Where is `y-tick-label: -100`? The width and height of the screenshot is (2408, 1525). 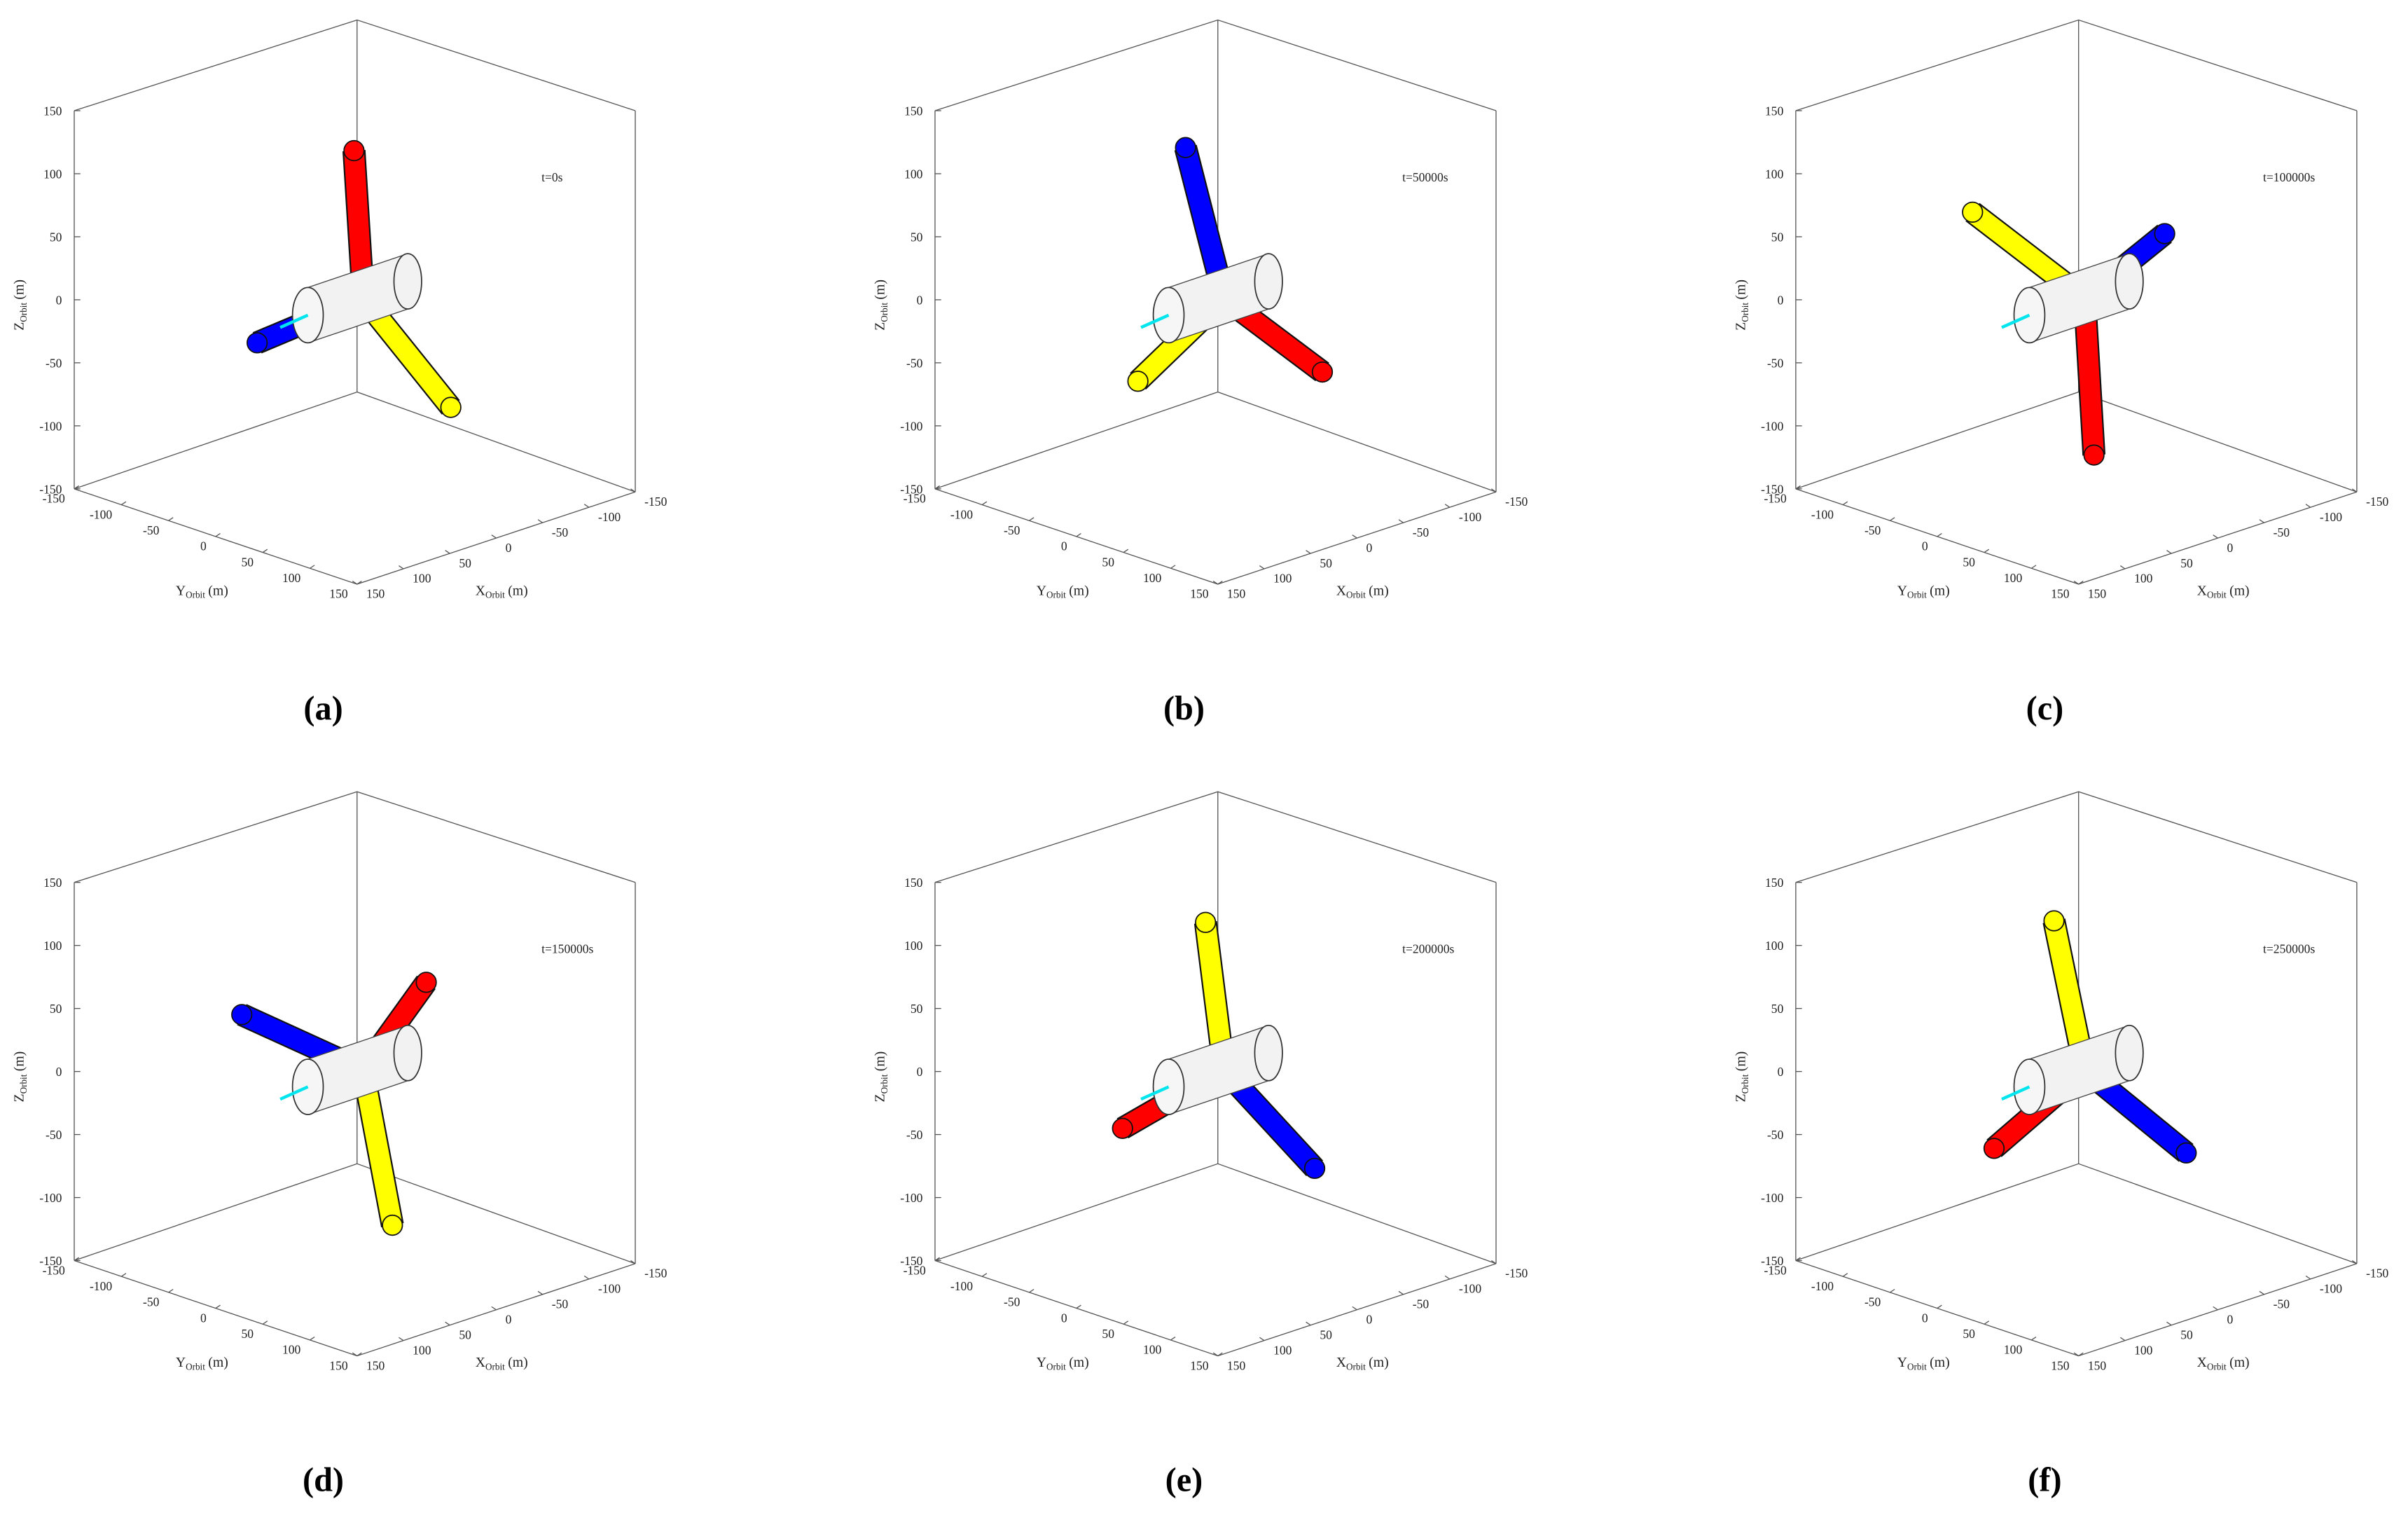 y-tick-label: -100 is located at coordinates (961, 514).